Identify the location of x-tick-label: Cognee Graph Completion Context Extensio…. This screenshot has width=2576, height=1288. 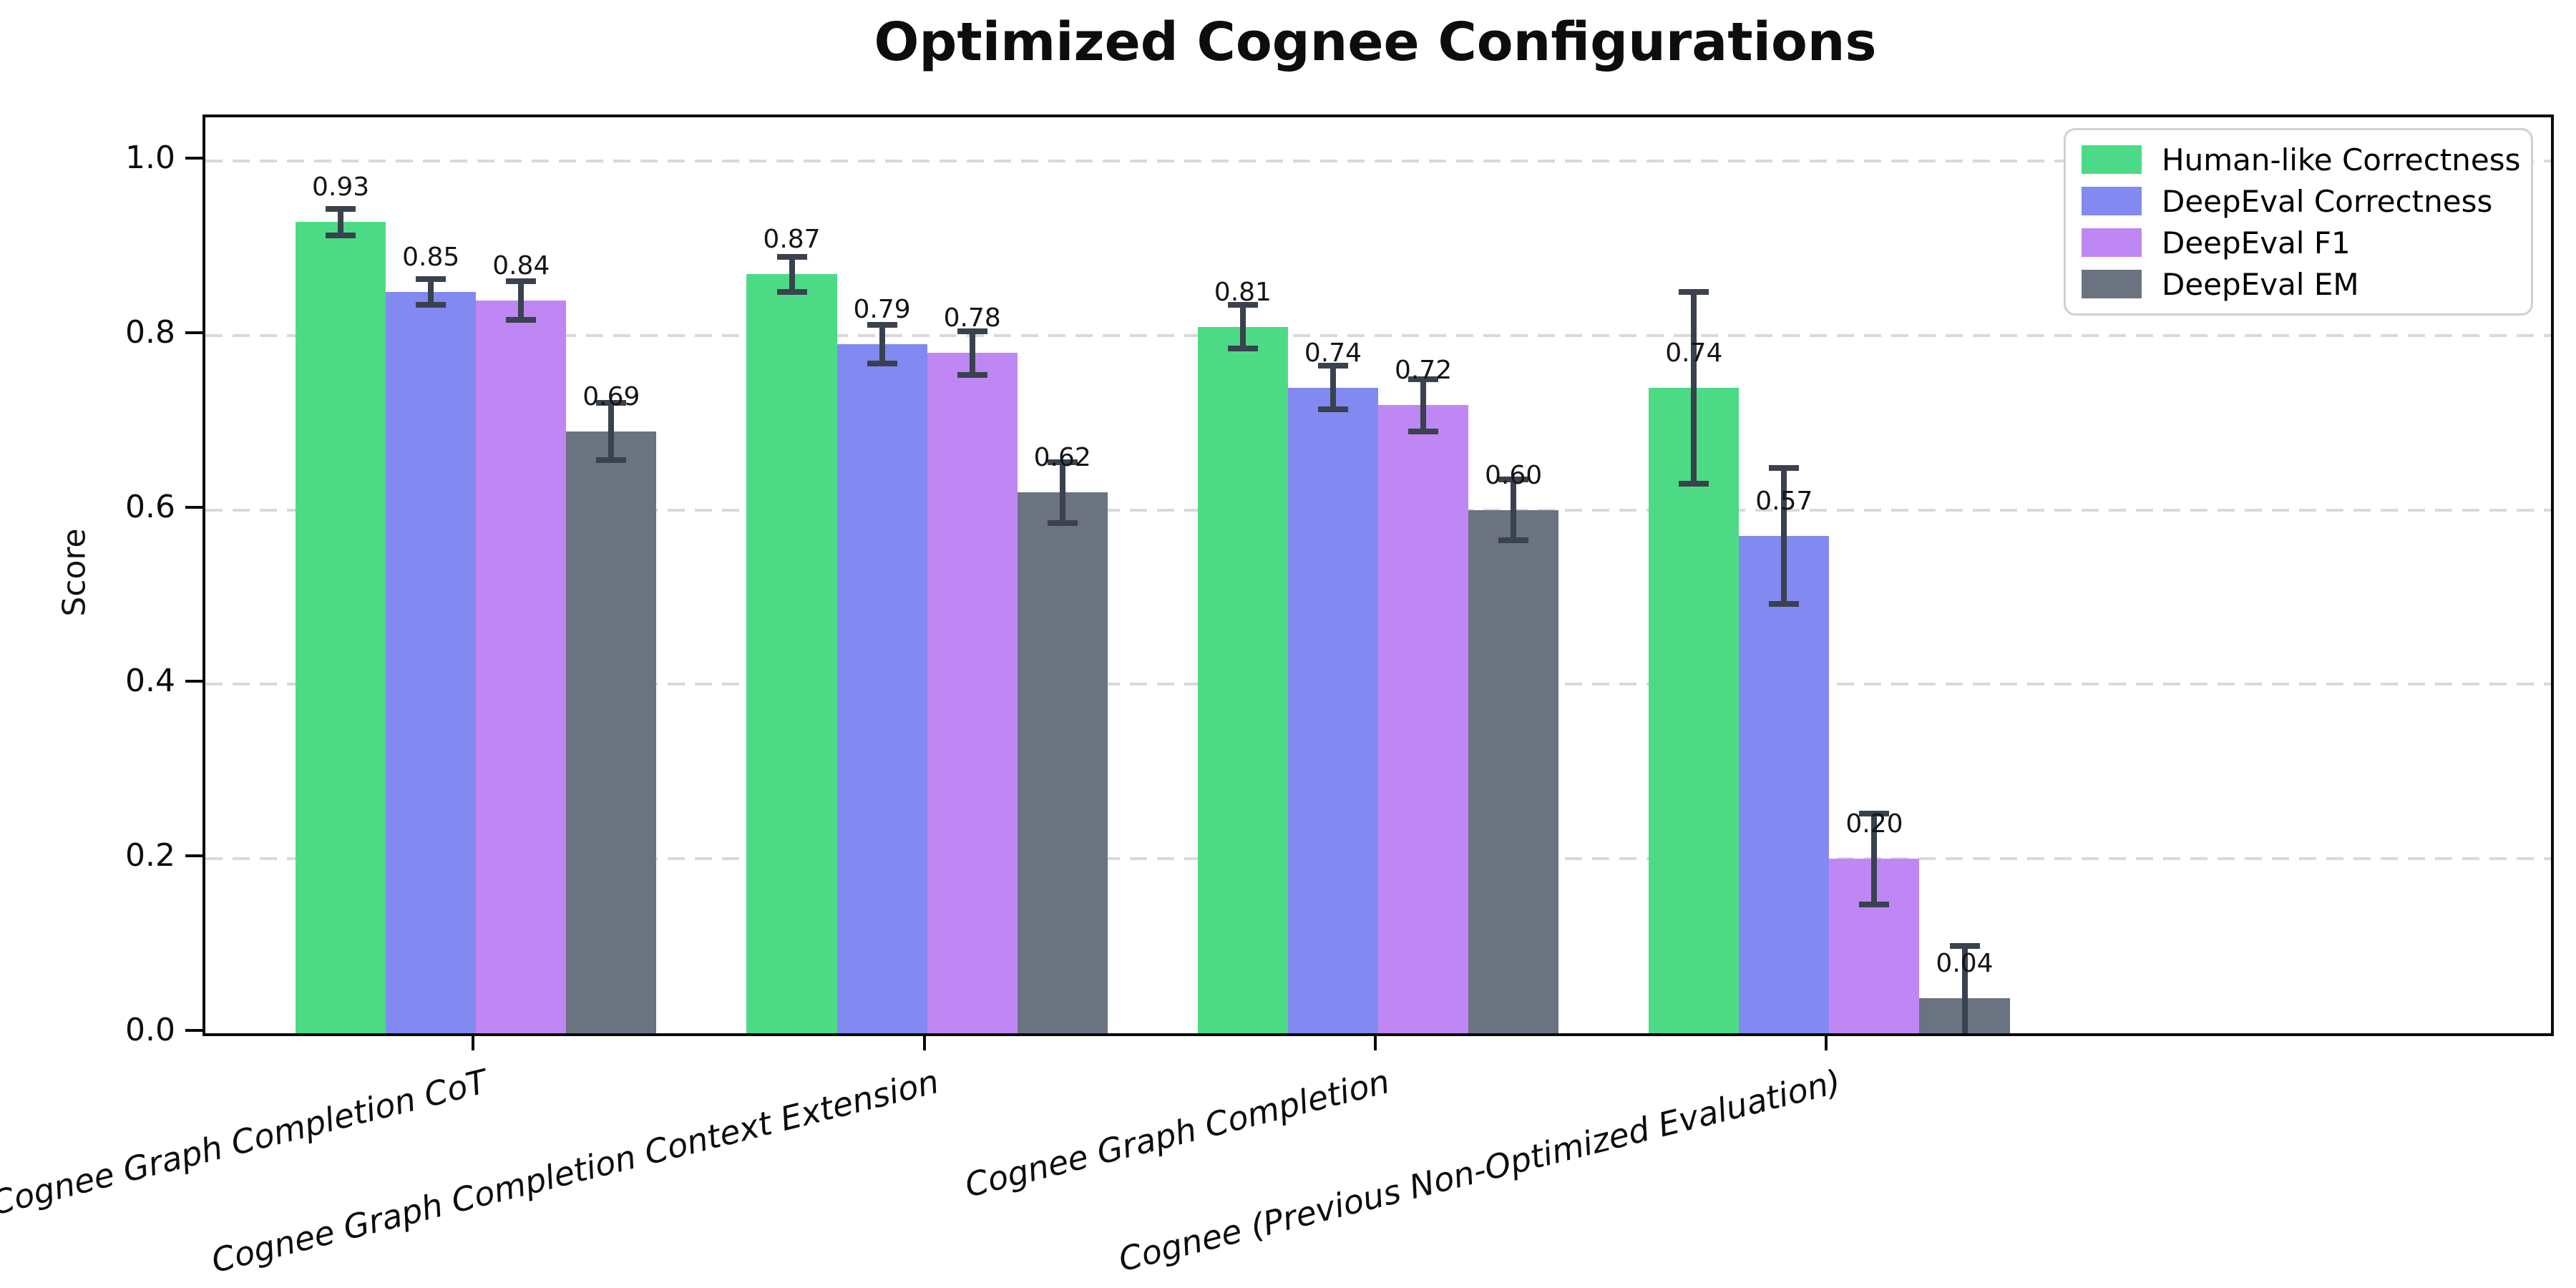
(574, 1171).